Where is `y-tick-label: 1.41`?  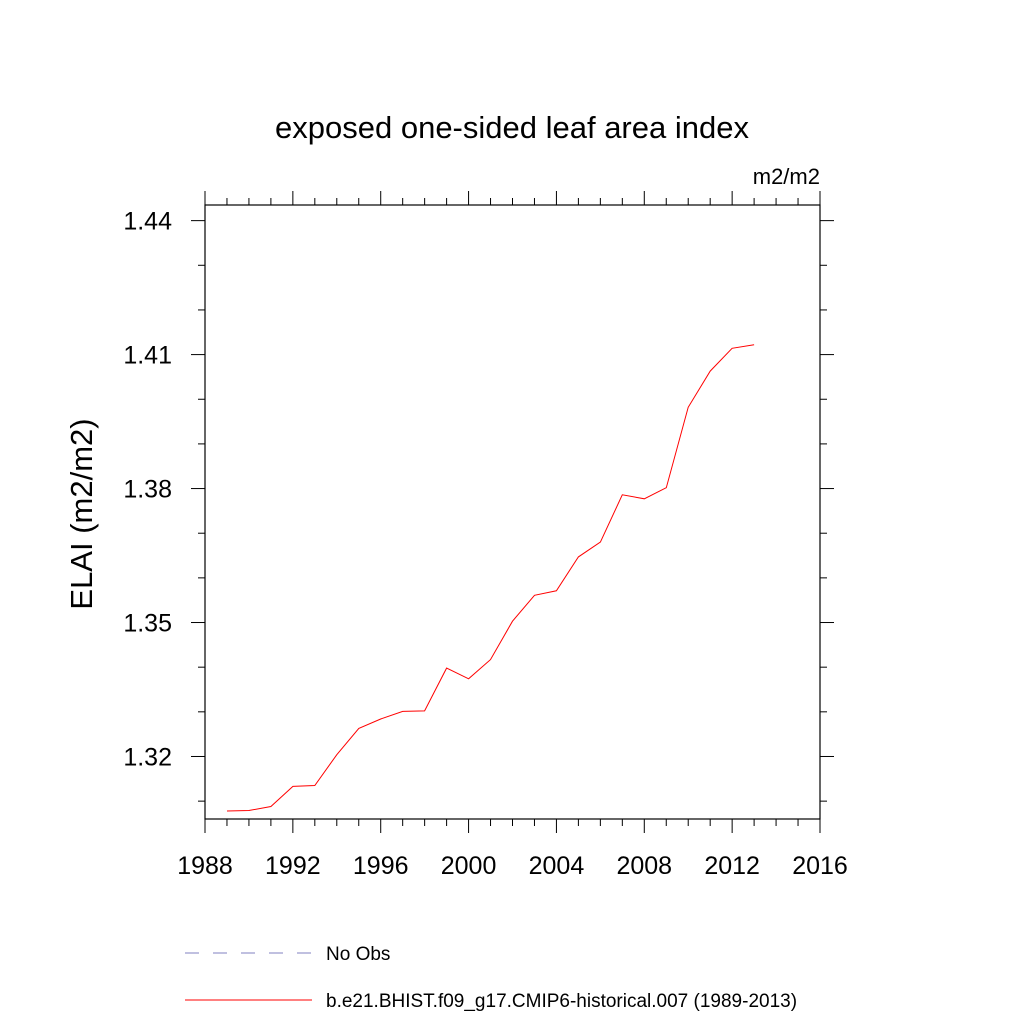
y-tick-label: 1.41 is located at coordinates (147, 356).